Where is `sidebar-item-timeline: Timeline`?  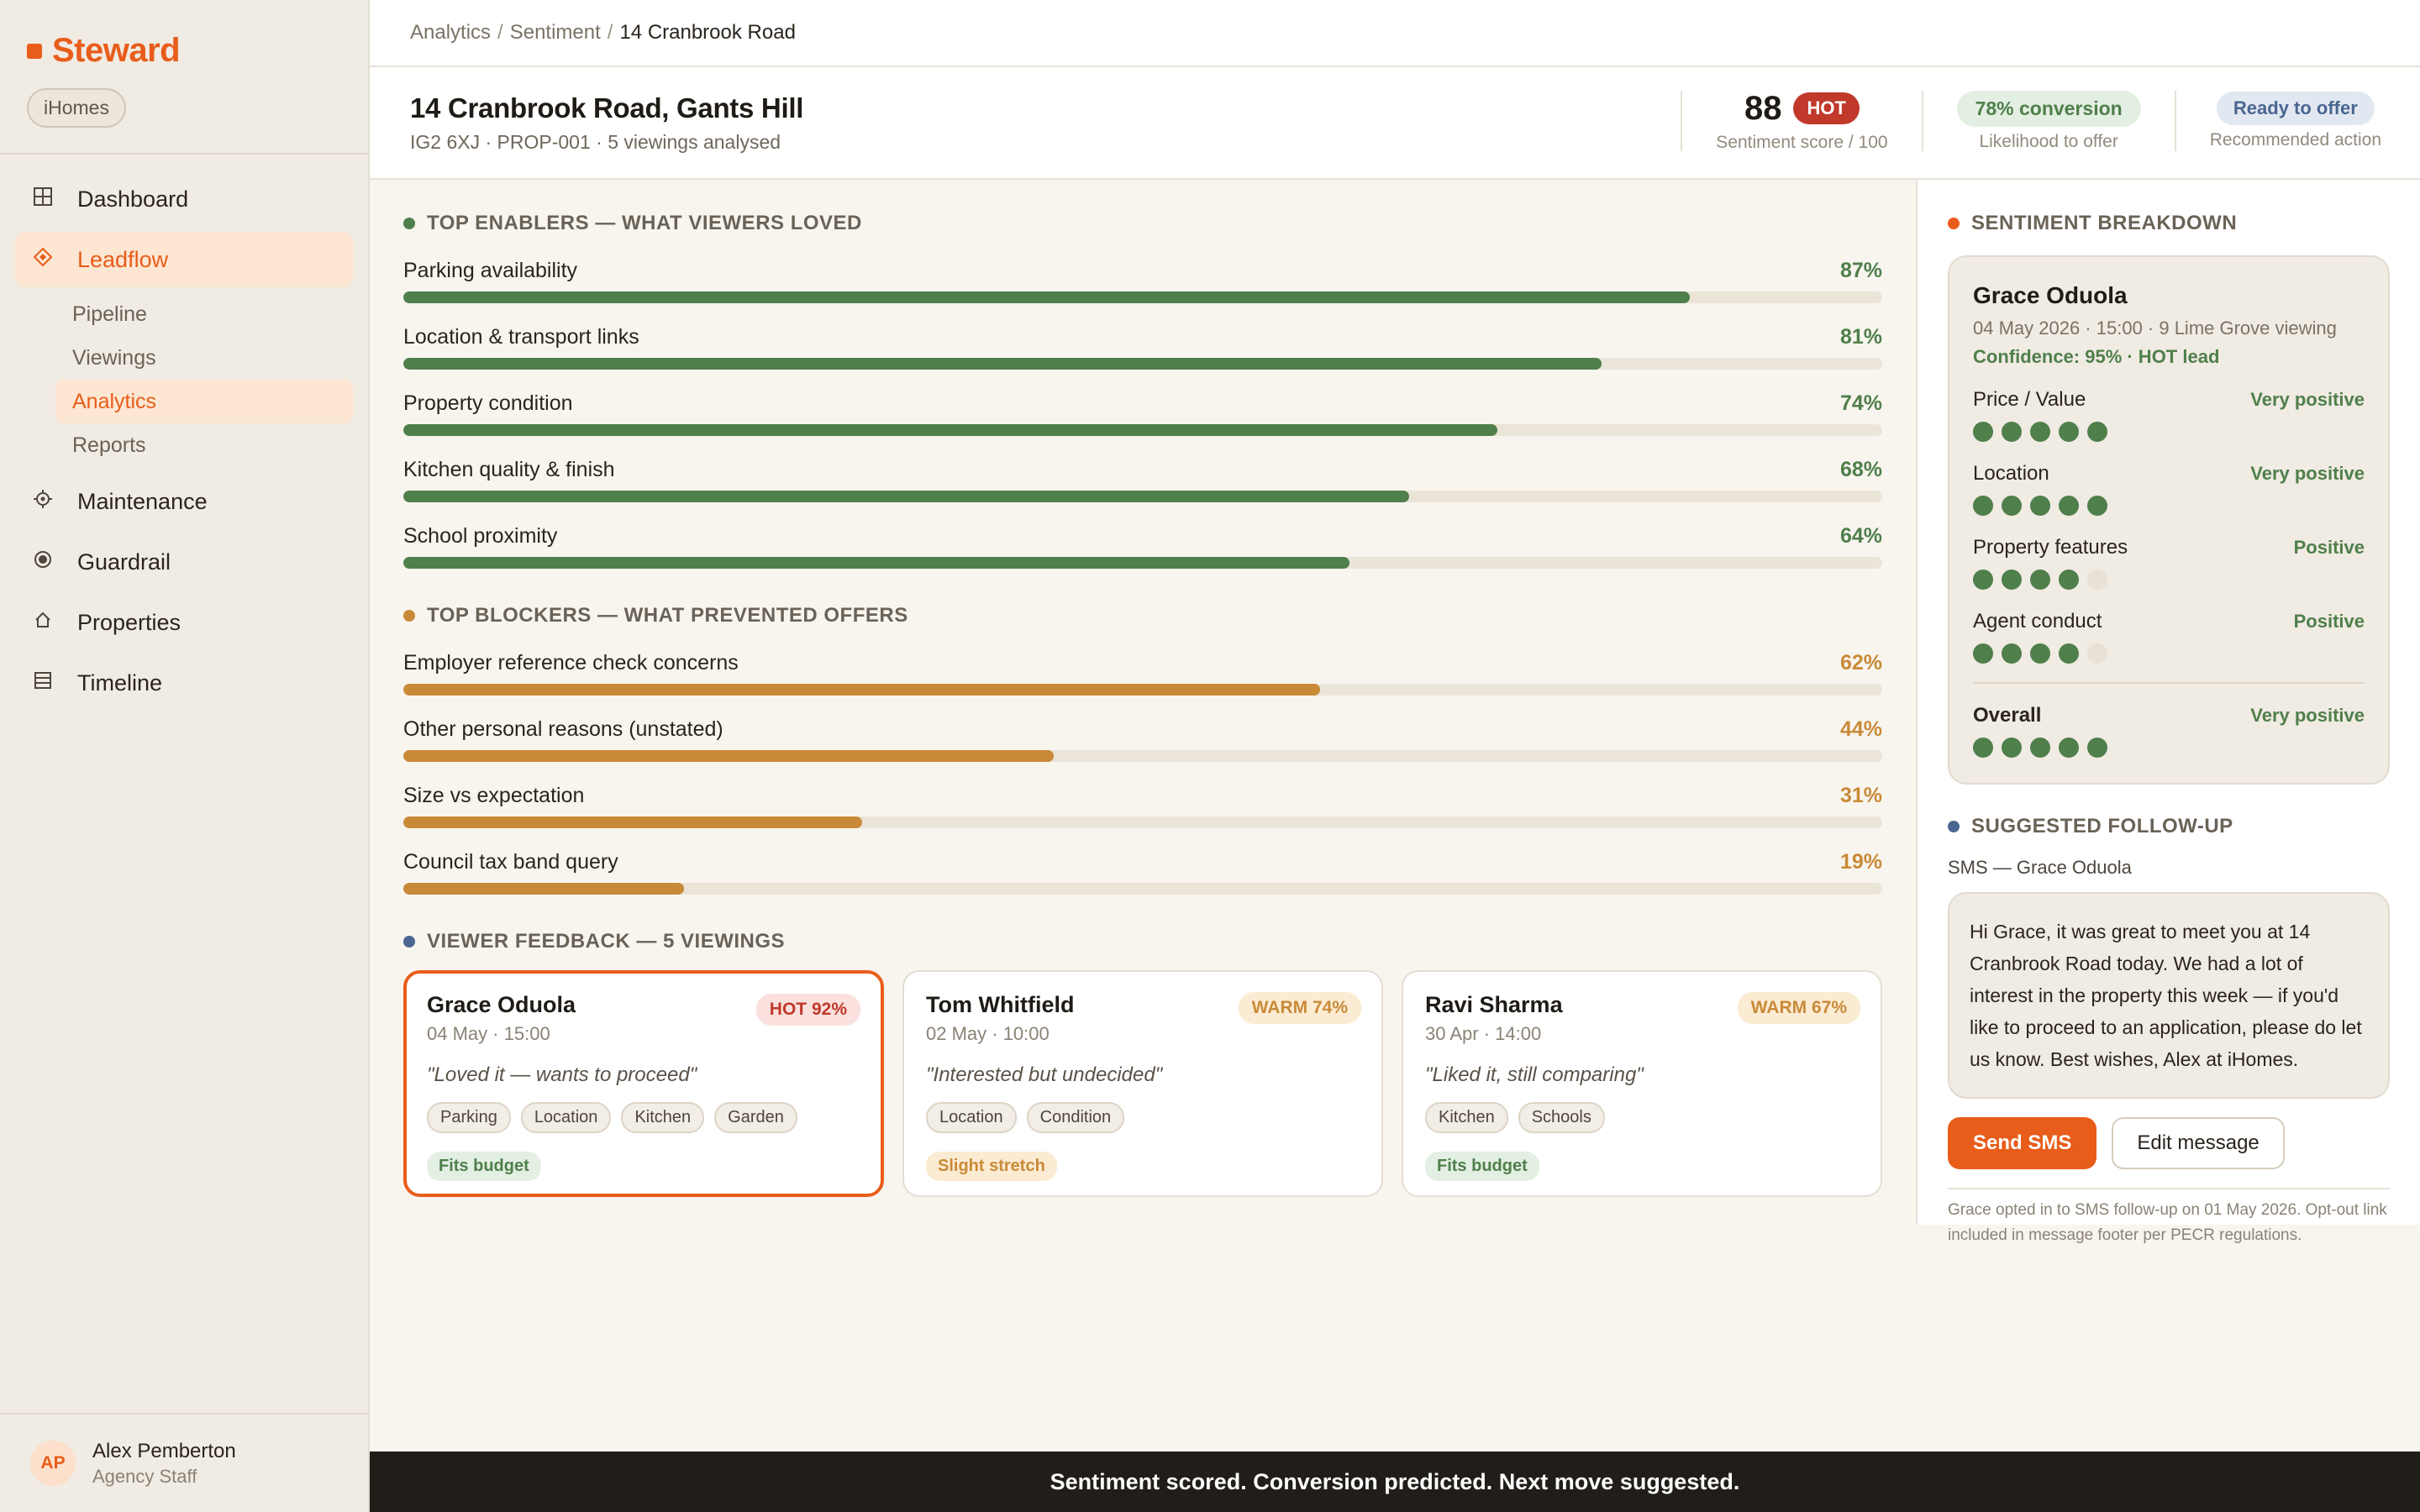
sidebar-item-timeline: Timeline is located at coordinates (184, 683).